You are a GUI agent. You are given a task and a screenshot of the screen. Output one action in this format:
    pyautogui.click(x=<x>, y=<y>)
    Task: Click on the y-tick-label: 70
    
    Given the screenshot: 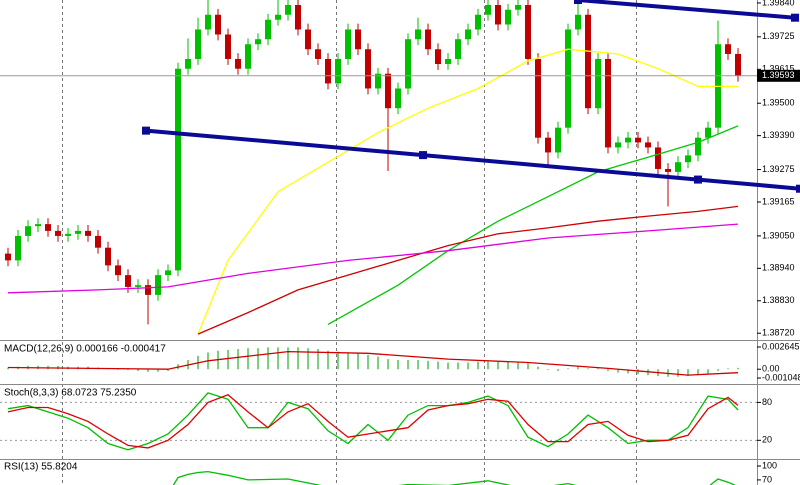 What is the action you would take?
    pyautogui.click(x=767, y=479)
    